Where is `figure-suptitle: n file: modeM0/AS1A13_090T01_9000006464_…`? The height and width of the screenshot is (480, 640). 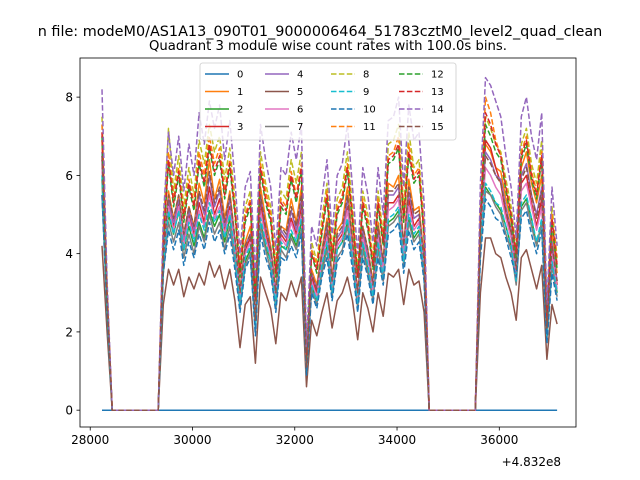
figure-suptitle: n file: modeM0/AS1A13_090T01_9000006464_… is located at coordinates (320, 32).